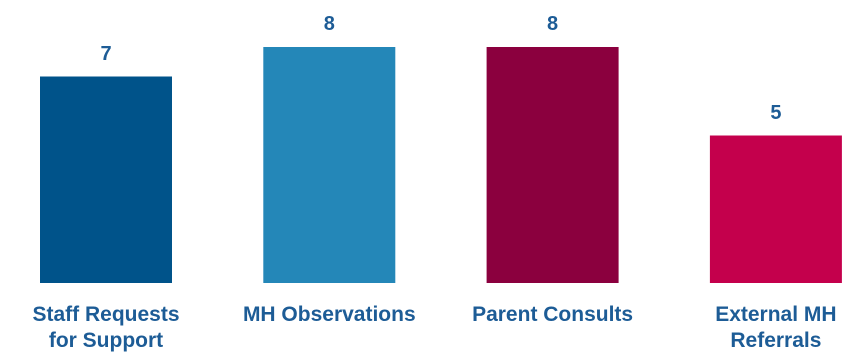  Describe the element at coordinates (553, 314) in the screenshot. I see `category-label: Parent Consults` at that location.